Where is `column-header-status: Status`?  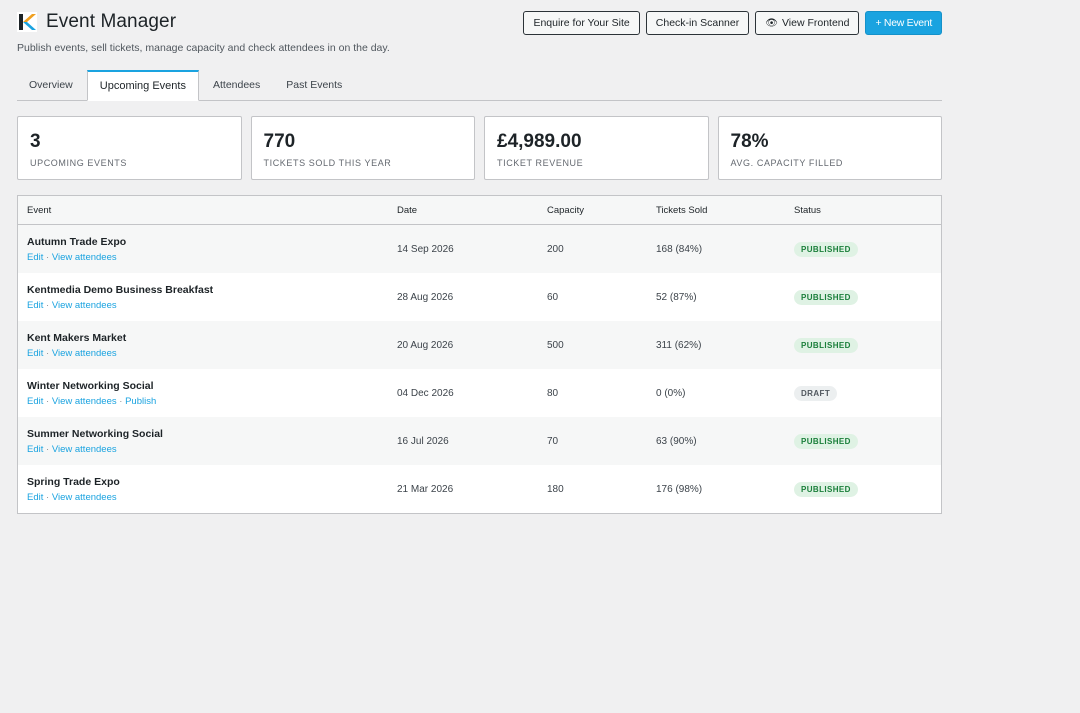 column-header-status: Status is located at coordinates (807, 210).